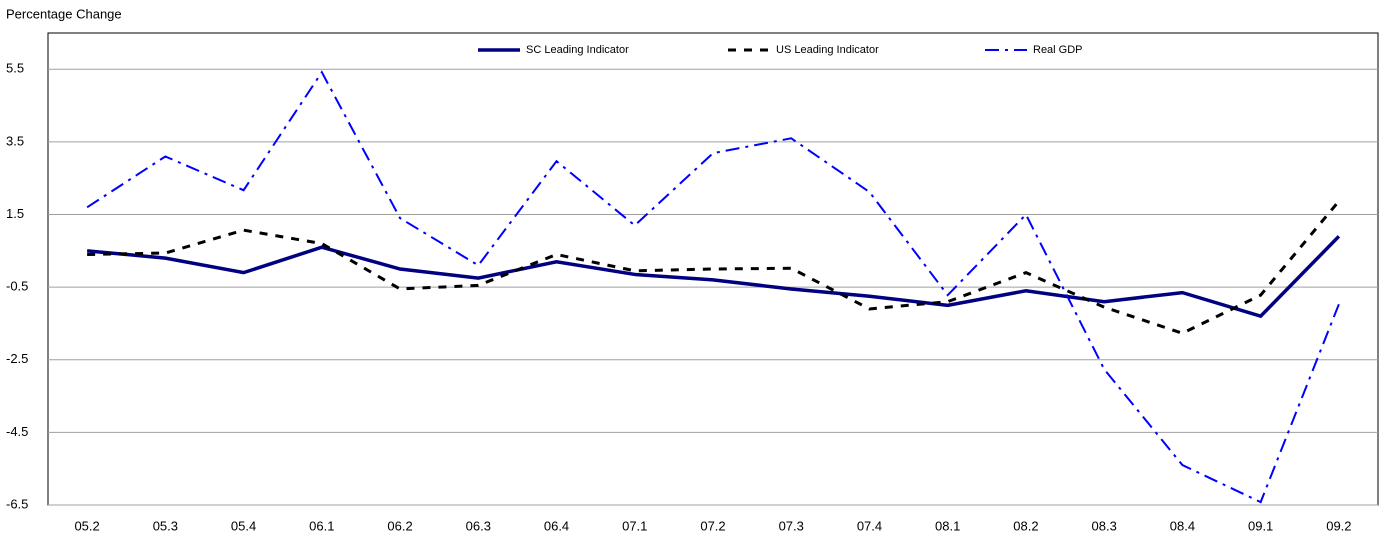  What do you see at coordinates (947, 525) in the screenshot?
I see `x-tick-label: 08.1` at bounding box center [947, 525].